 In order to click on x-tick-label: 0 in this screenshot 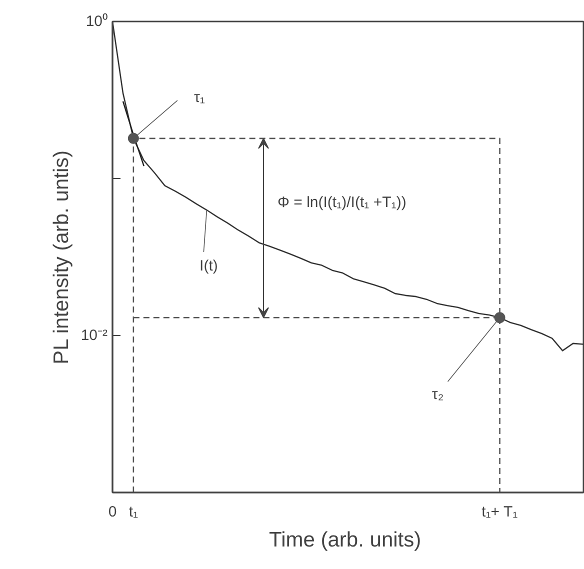, I will do `click(112, 512)`.